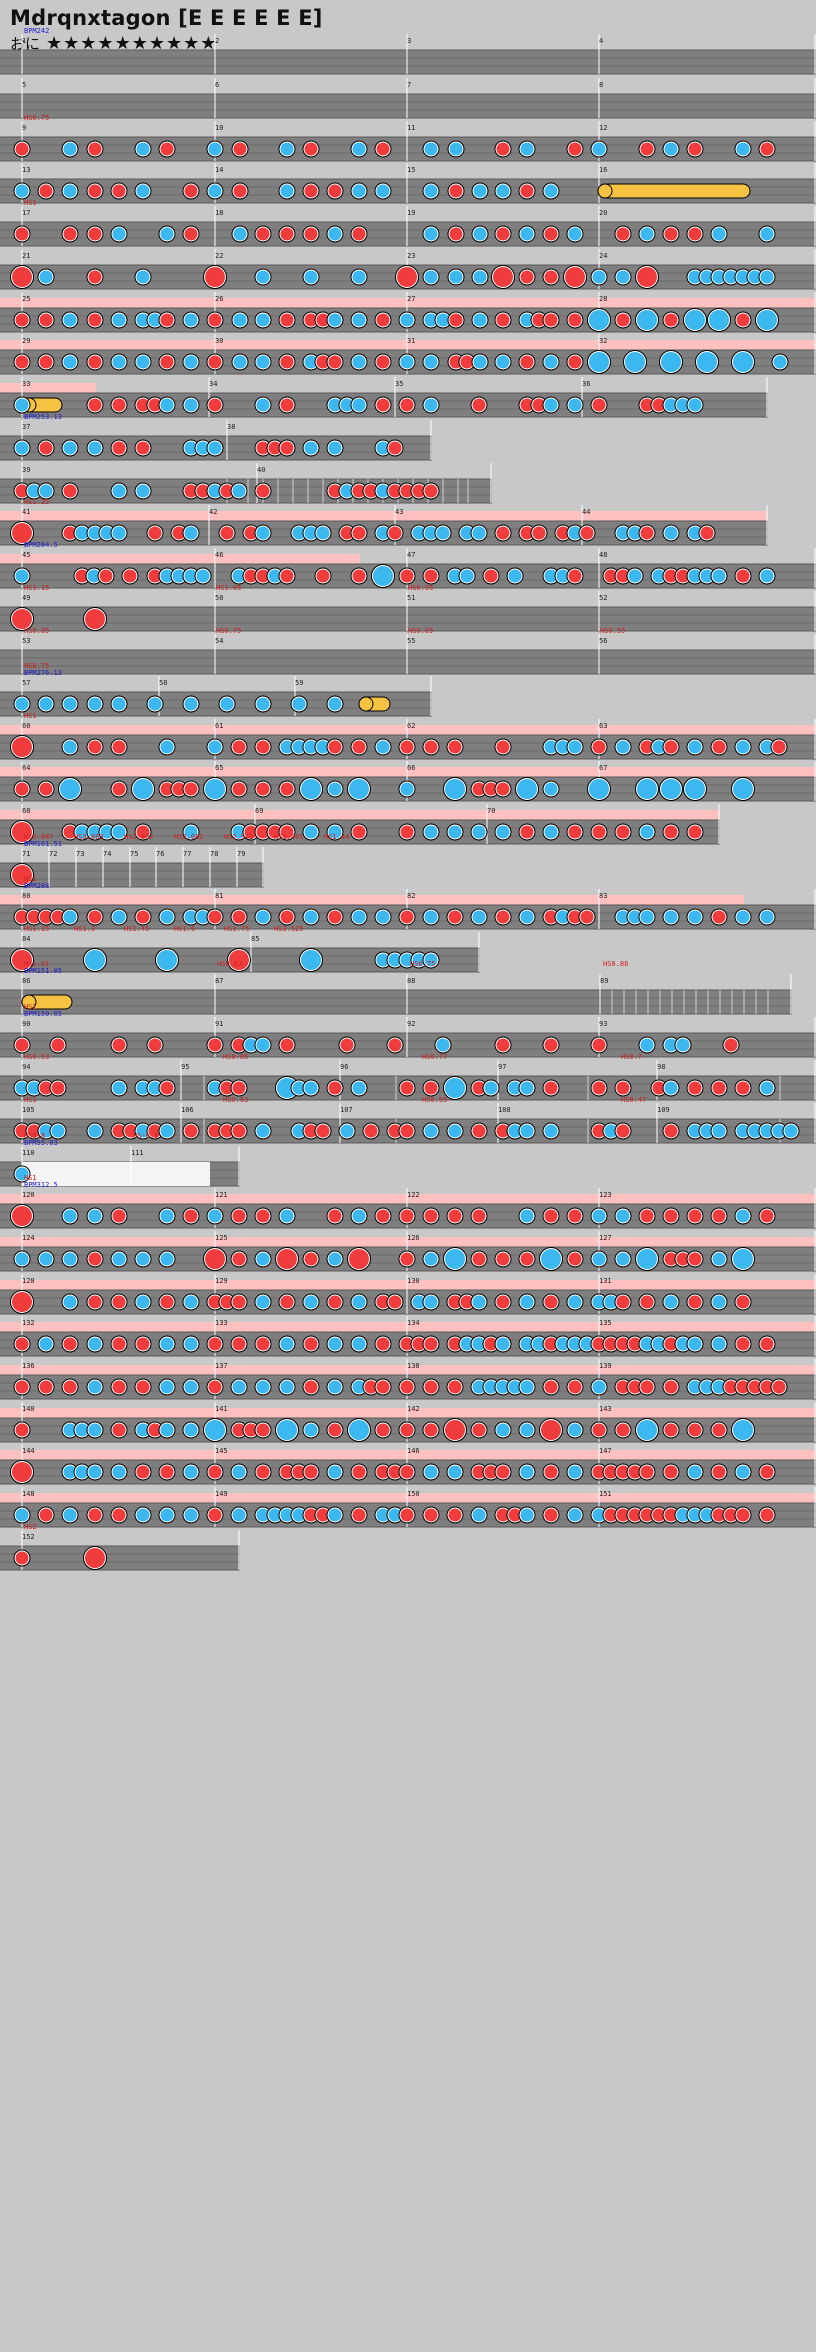 The image size is (816, 2352). I want to click on measure-number: 12, so click(603, 128).